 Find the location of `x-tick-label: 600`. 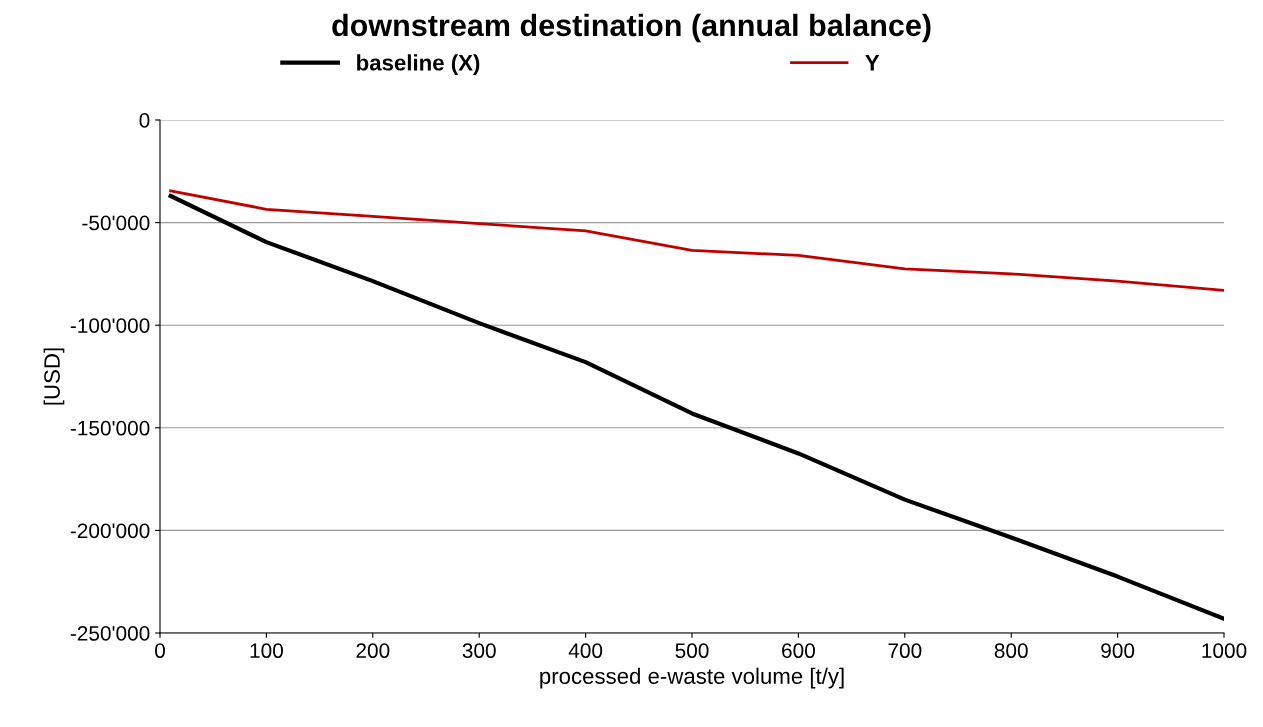

x-tick-label: 600 is located at coordinates (798, 651).